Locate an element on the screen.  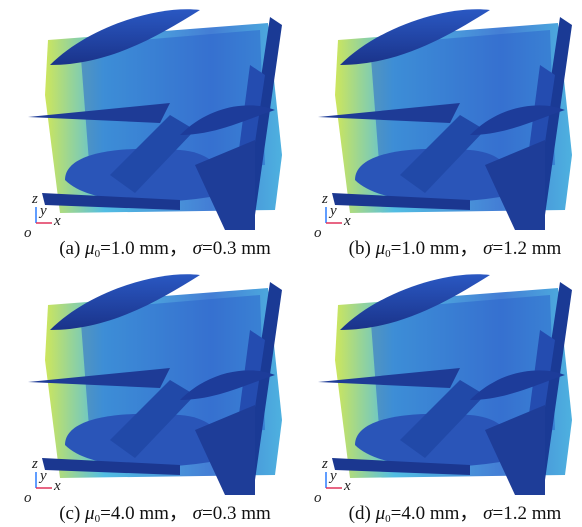
panel-label: (d) is located at coordinates (359, 513).